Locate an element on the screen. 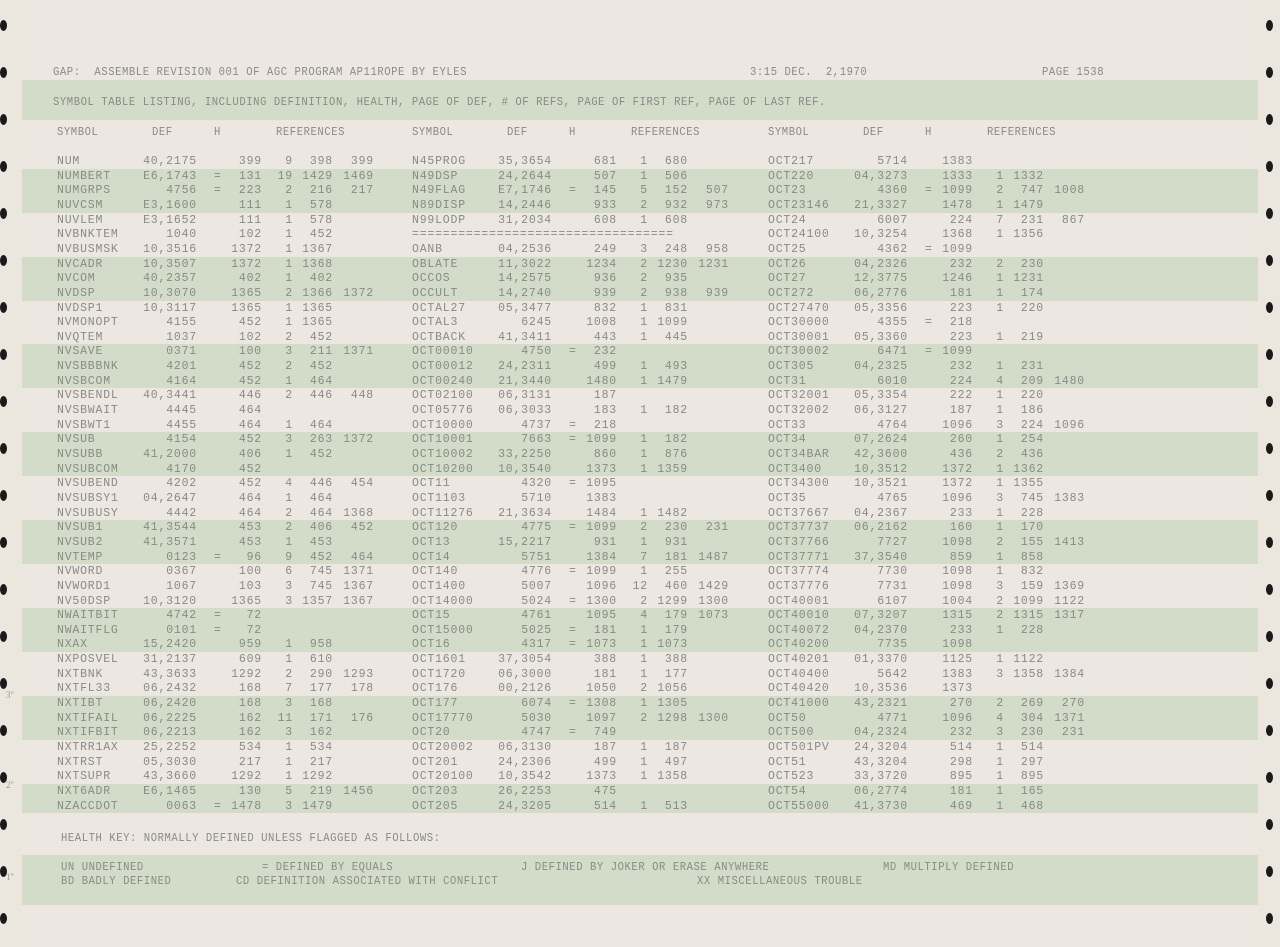 The height and width of the screenshot is (947, 1280). symbol-cell: OCT40010 is located at coordinates (799, 616).